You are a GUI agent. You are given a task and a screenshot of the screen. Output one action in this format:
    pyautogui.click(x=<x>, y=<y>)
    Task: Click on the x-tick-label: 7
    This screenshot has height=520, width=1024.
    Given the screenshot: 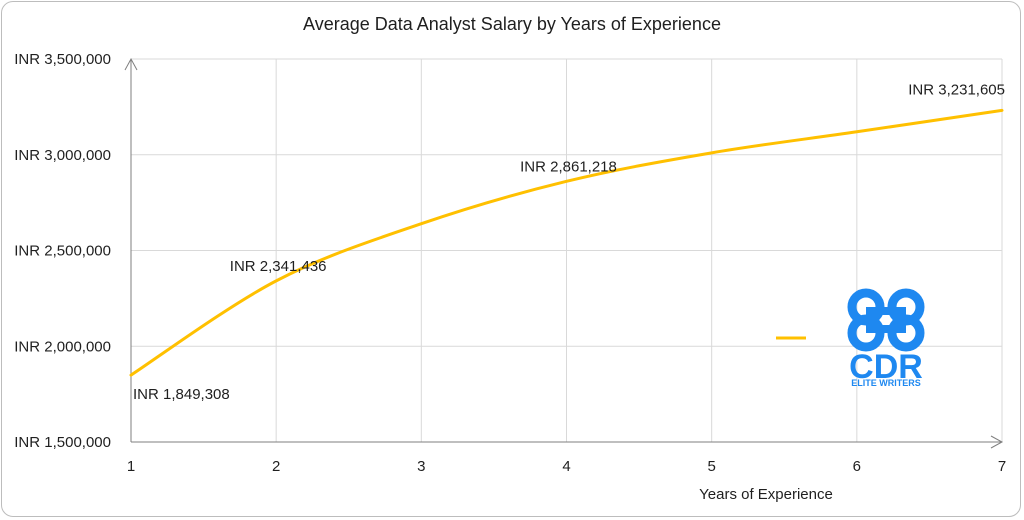 What is the action you would take?
    pyautogui.click(x=1002, y=466)
    